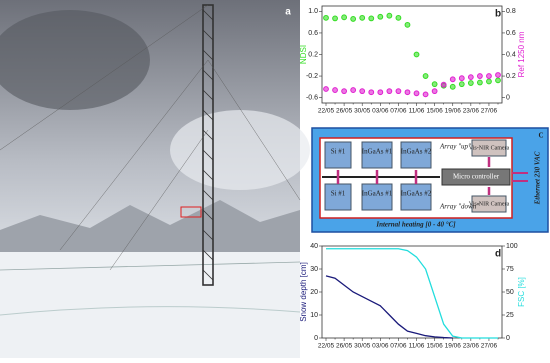  Describe the element at coordinates (314, 315) in the screenshot. I see `y-tick-label: 10` at that location.